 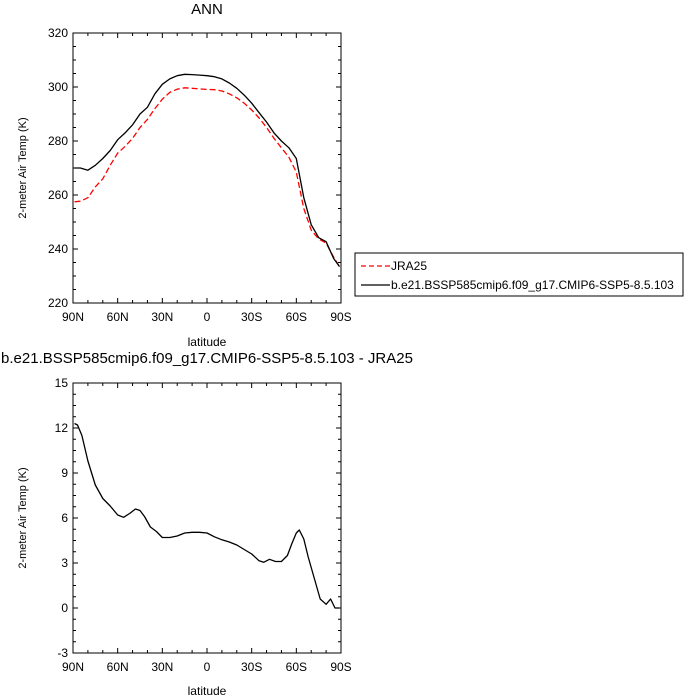 I want to click on y-tick-label: 240, so click(x=58, y=249).